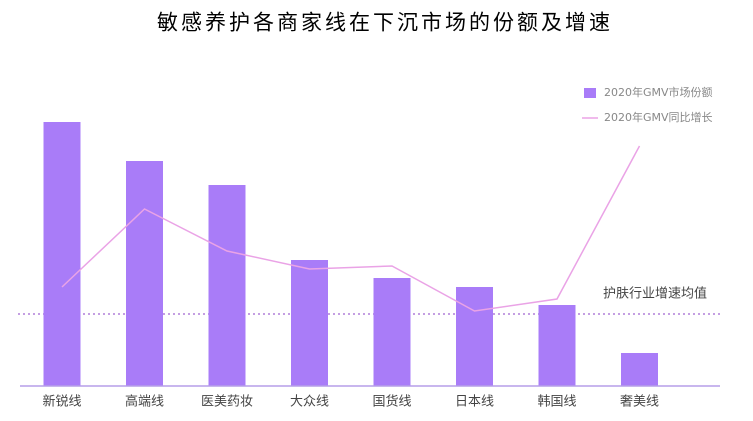 This screenshot has height=421, width=753. Describe the element at coordinates (391, 402) in the screenshot. I see `x-tick-label: 国货线` at that location.